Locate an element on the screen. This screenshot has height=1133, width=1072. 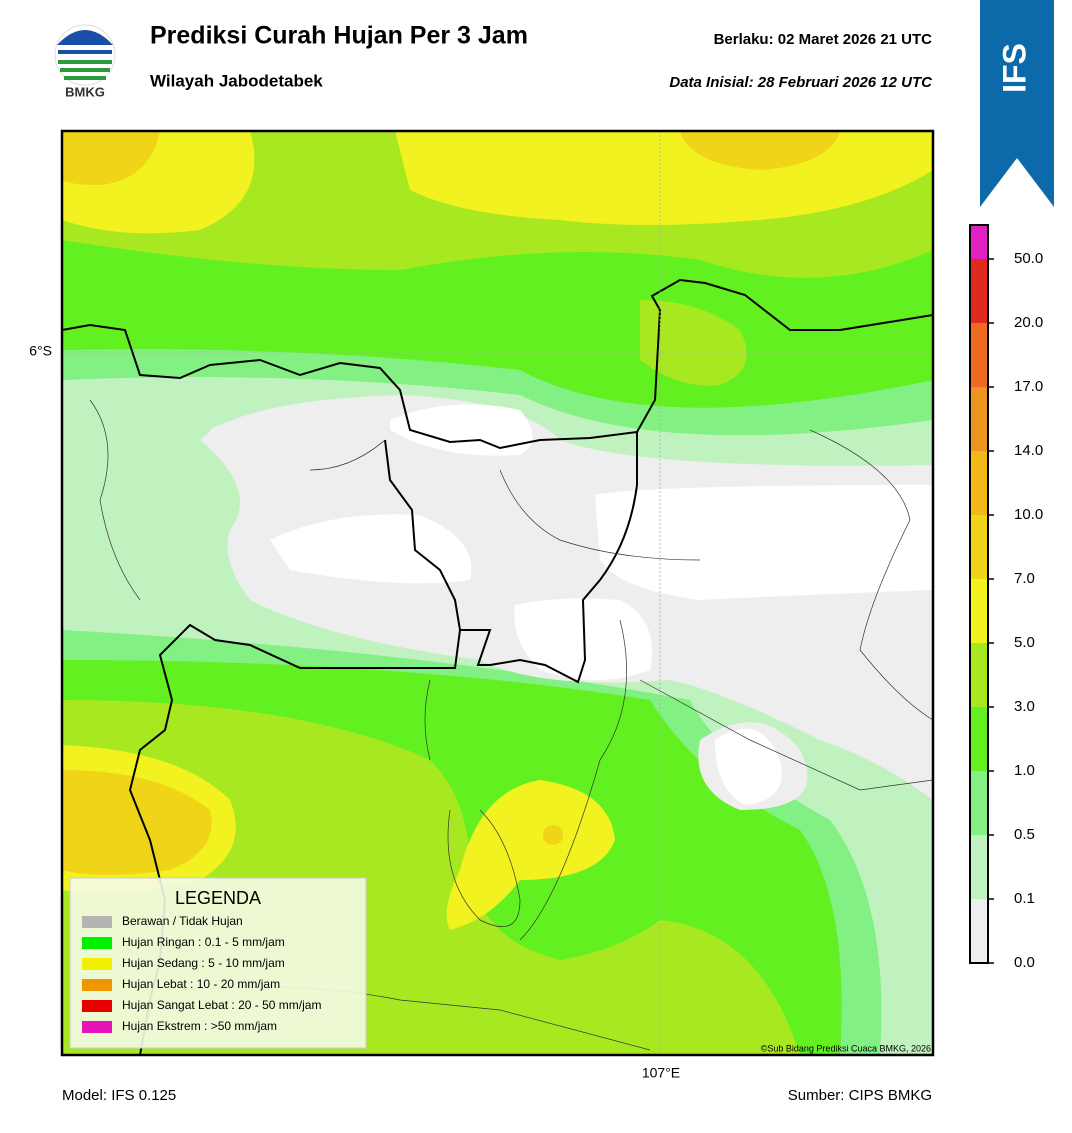
colorbar-tick-label: 10.0 is located at coordinates (1028, 514).